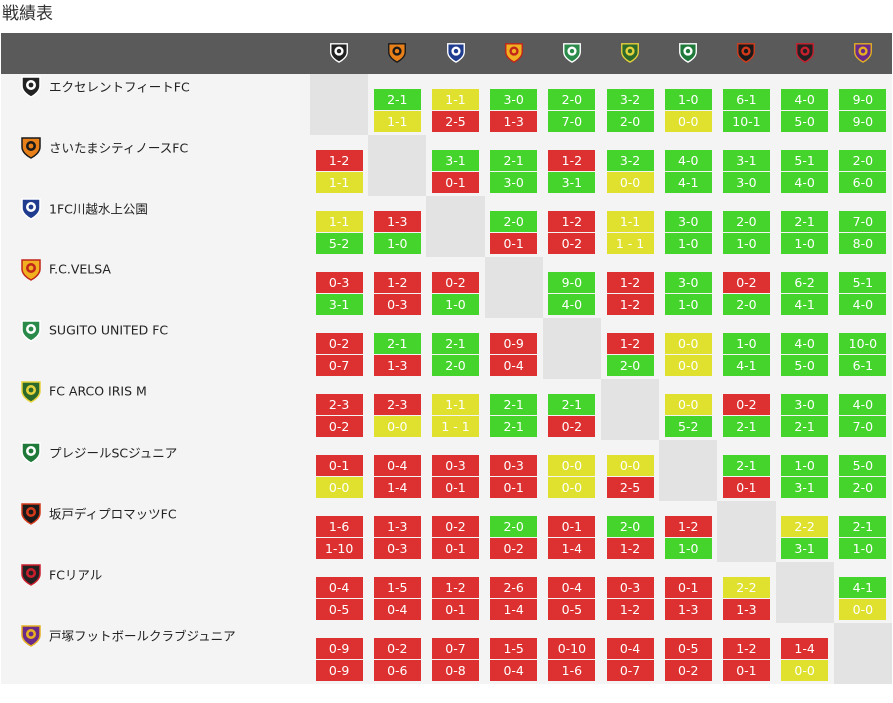  Describe the element at coordinates (572, 653) in the screenshot. I see `match-cell: 0-10 1-6` at that location.